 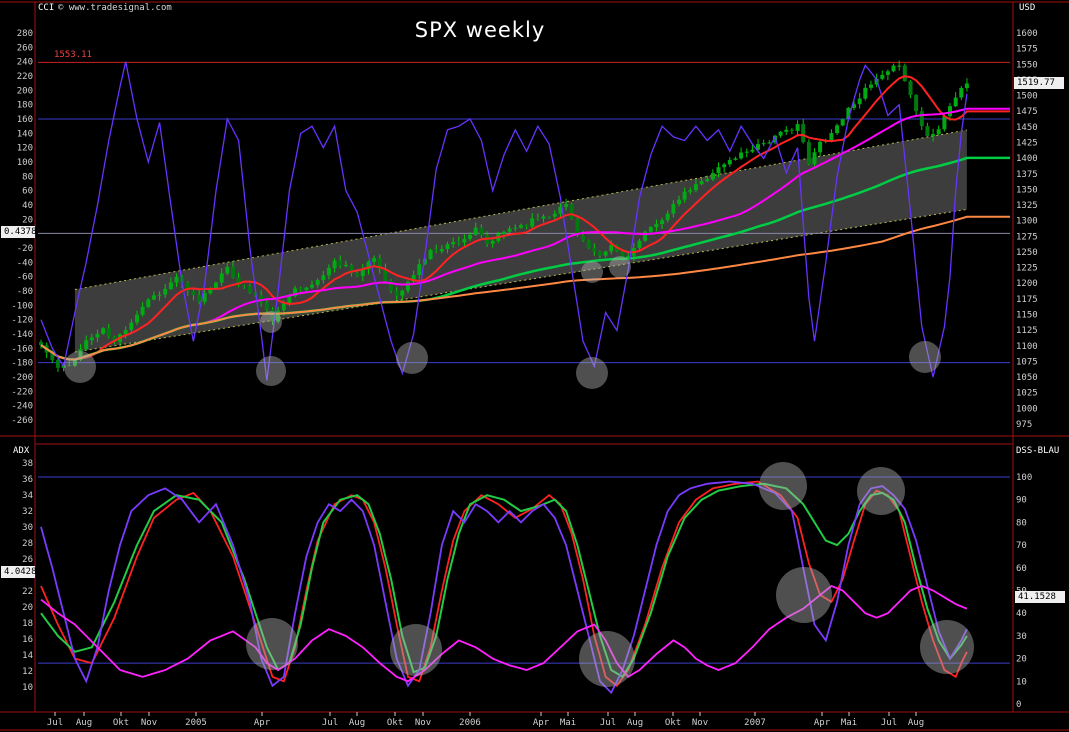 What do you see at coordinates (27, 206) in the screenshot?
I see `svg-text: 40` at bounding box center [27, 206].